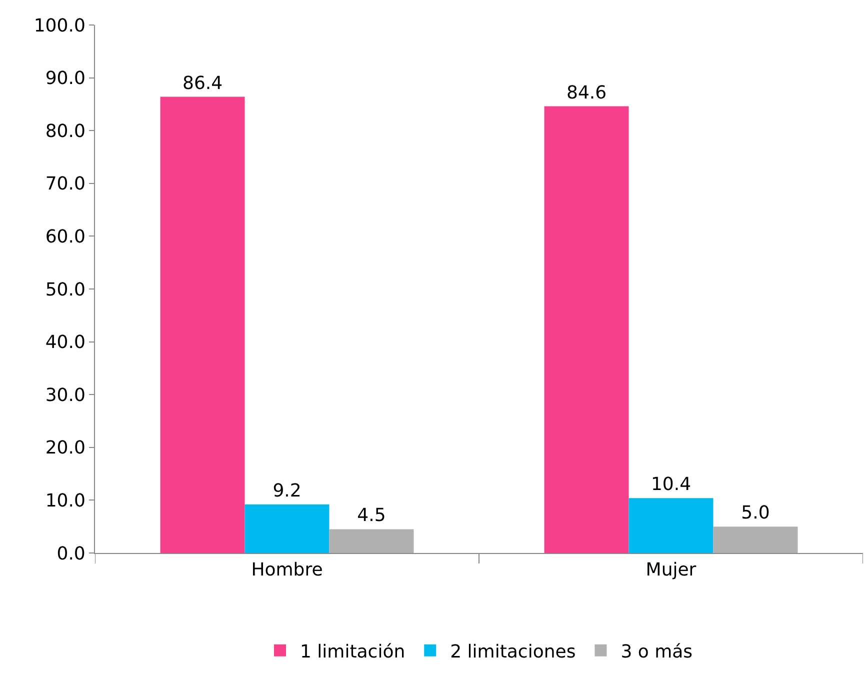 Image resolution: width=865 pixels, height=679 pixels. Describe the element at coordinates (755, 513) in the screenshot. I see `data-label: 5.0` at that location.